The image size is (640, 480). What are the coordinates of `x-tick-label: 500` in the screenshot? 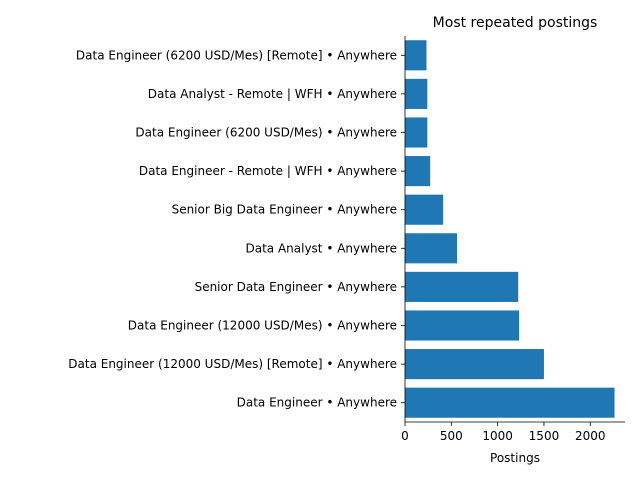 It's located at (451, 436).